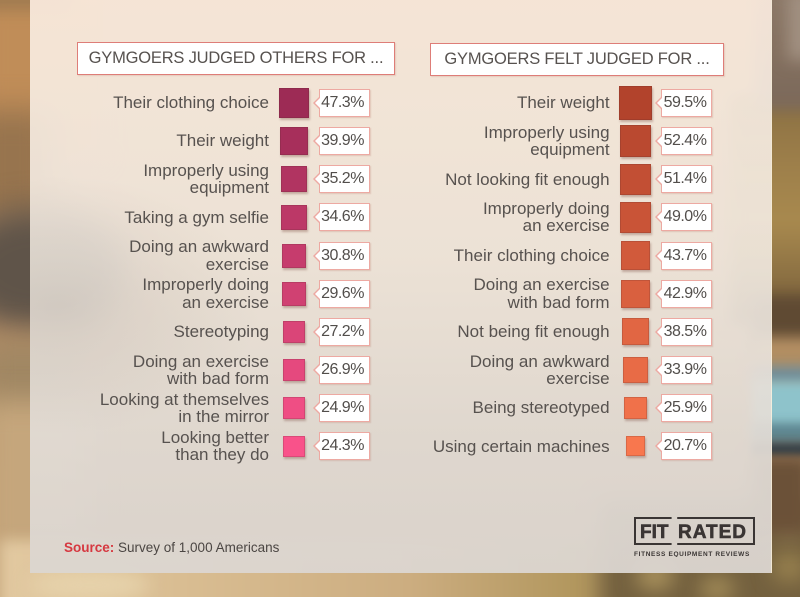 This screenshot has width=800, height=597. Describe the element at coordinates (712, 532) in the screenshot. I see `svg-text: RATED` at that location.